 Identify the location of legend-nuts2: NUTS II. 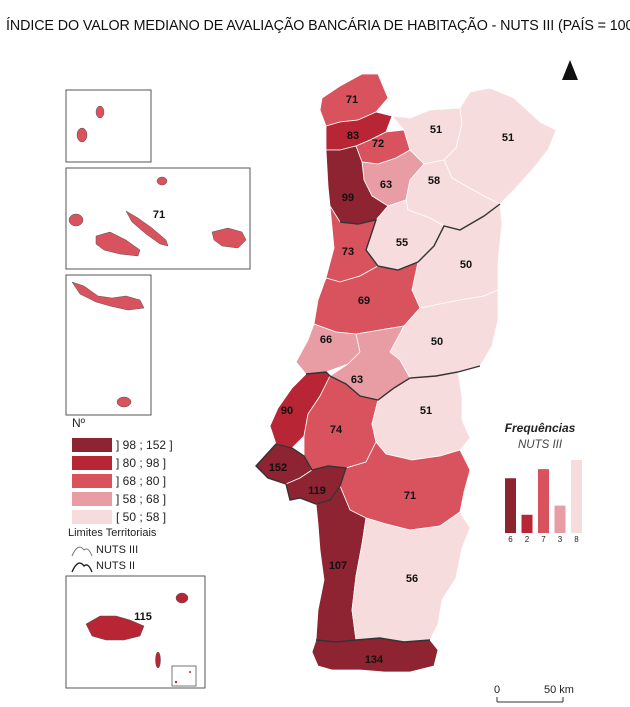
(115, 566).